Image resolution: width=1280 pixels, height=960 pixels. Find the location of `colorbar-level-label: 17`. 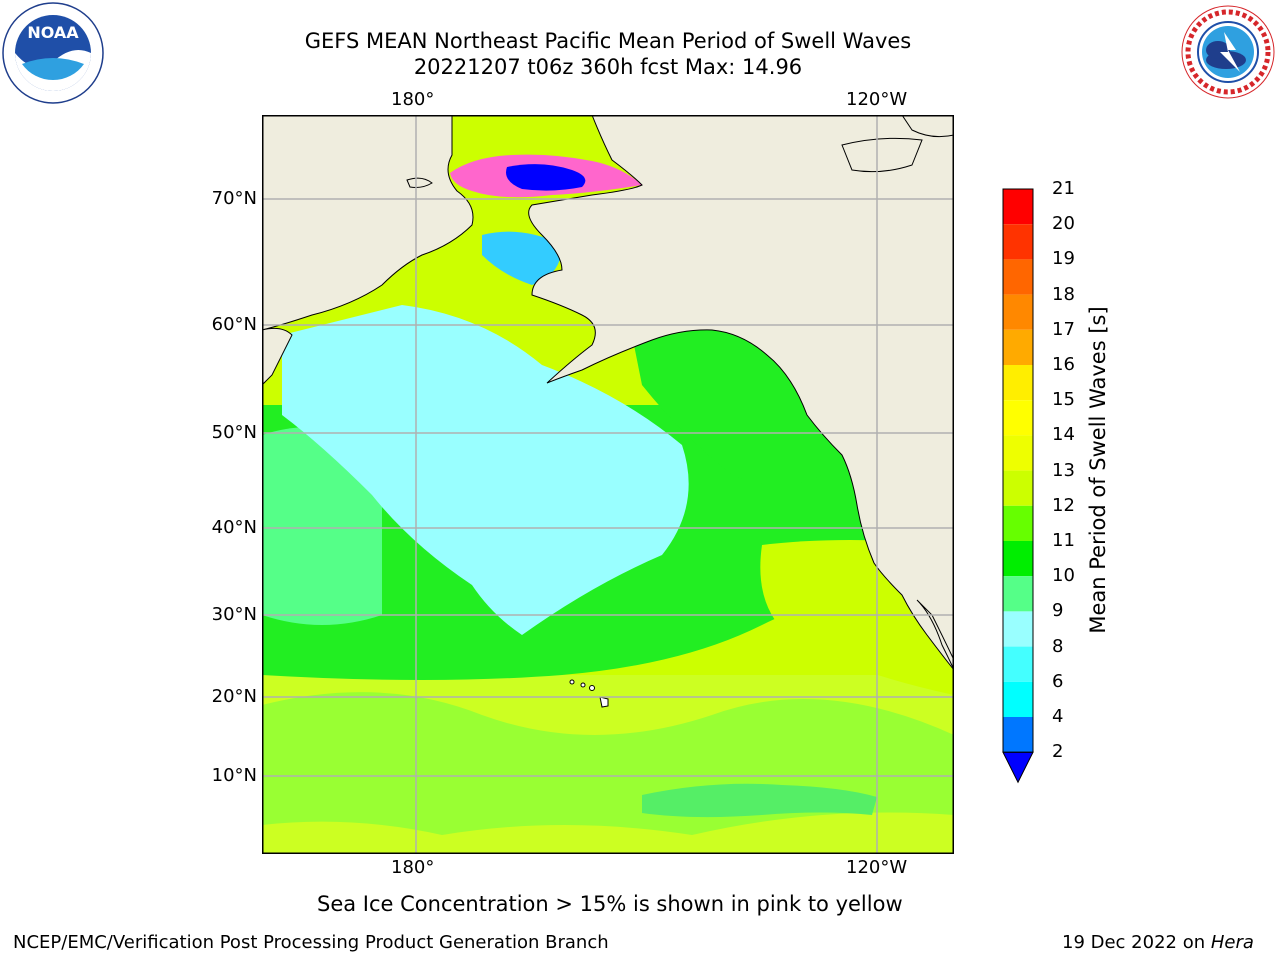

colorbar-level-label: 17 is located at coordinates (1063, 329).